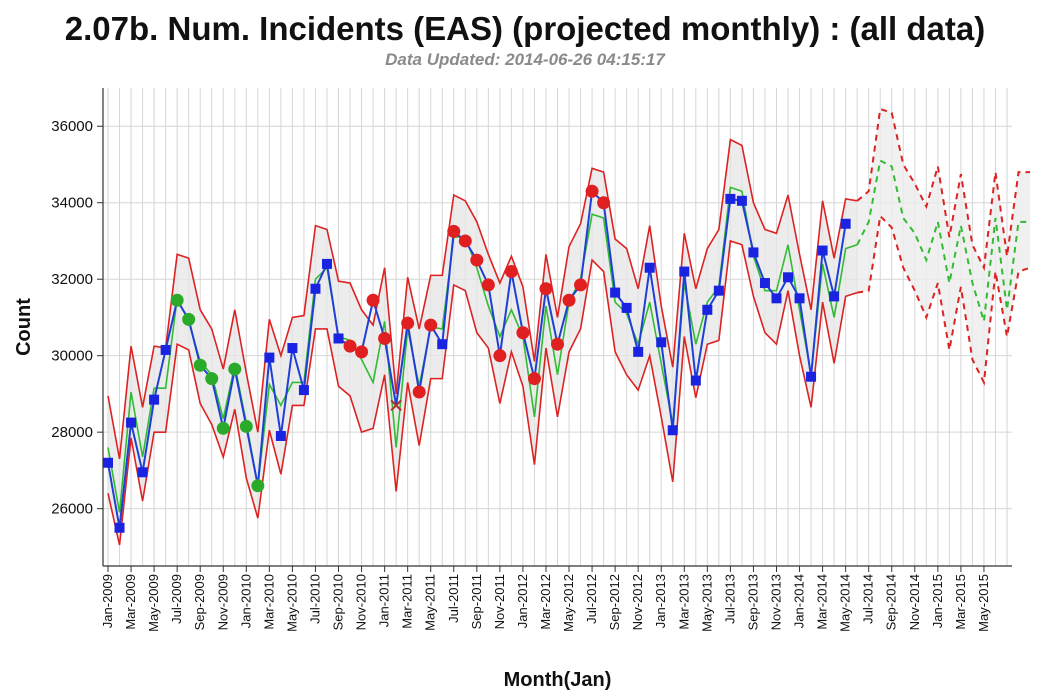  I want to click on x-tick-label: May-2015, so click(983, 603).